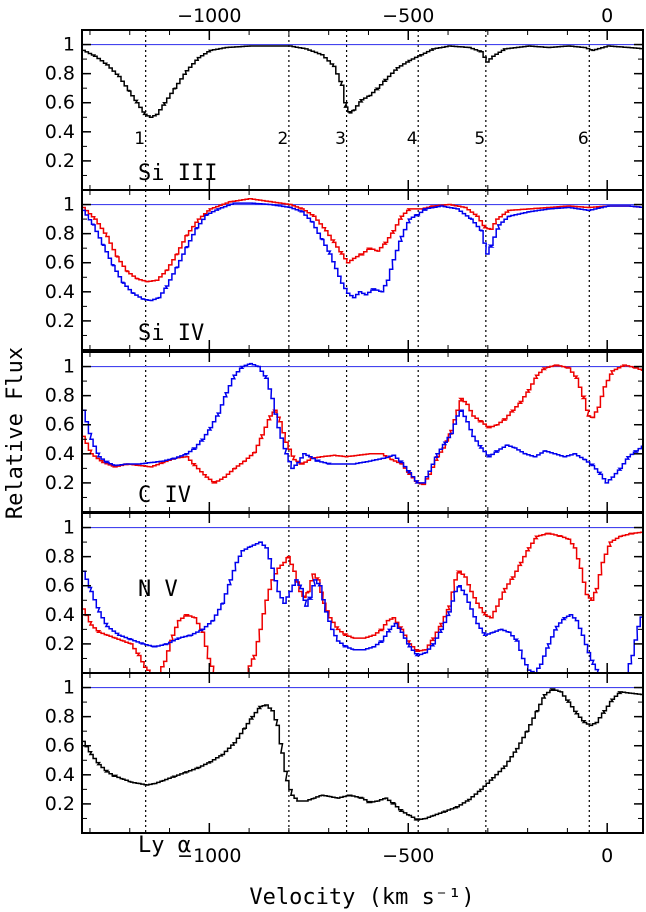 Image resolution: width=646 pixels, height=912 pixels. What do you see at coordinates (408, 16) in the screenshot?
I see `x-tick-label-top: −500` at bounding box center [408, 16].